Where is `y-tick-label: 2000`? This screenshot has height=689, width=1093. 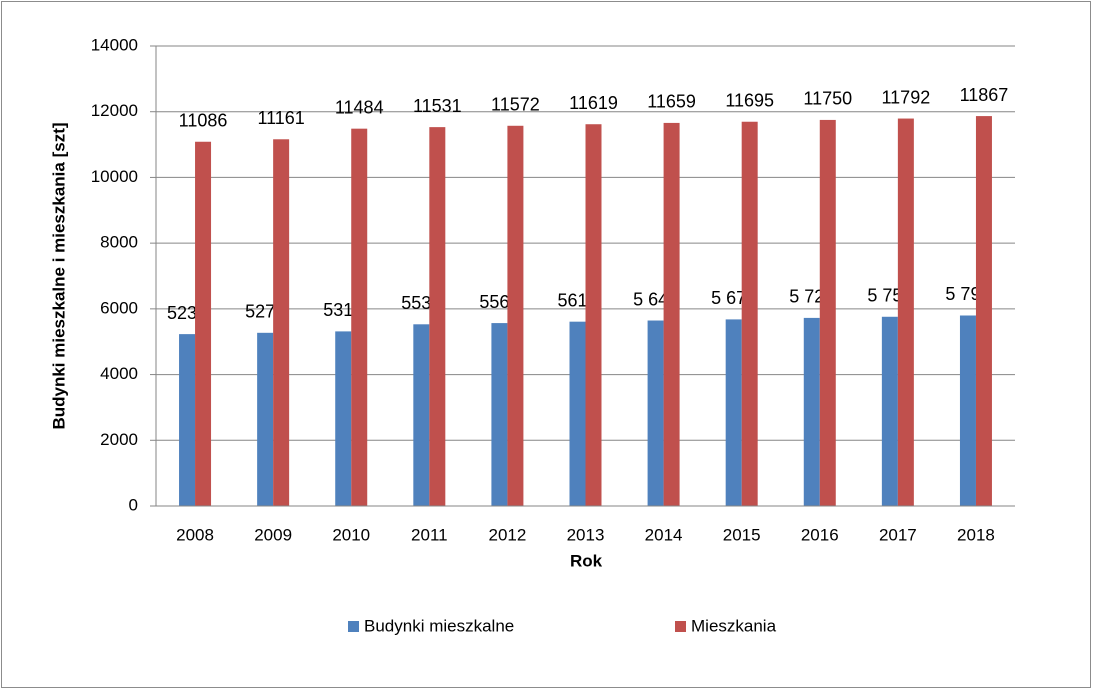
y-tick-label: 2000 is located at coordinates (119, 439).